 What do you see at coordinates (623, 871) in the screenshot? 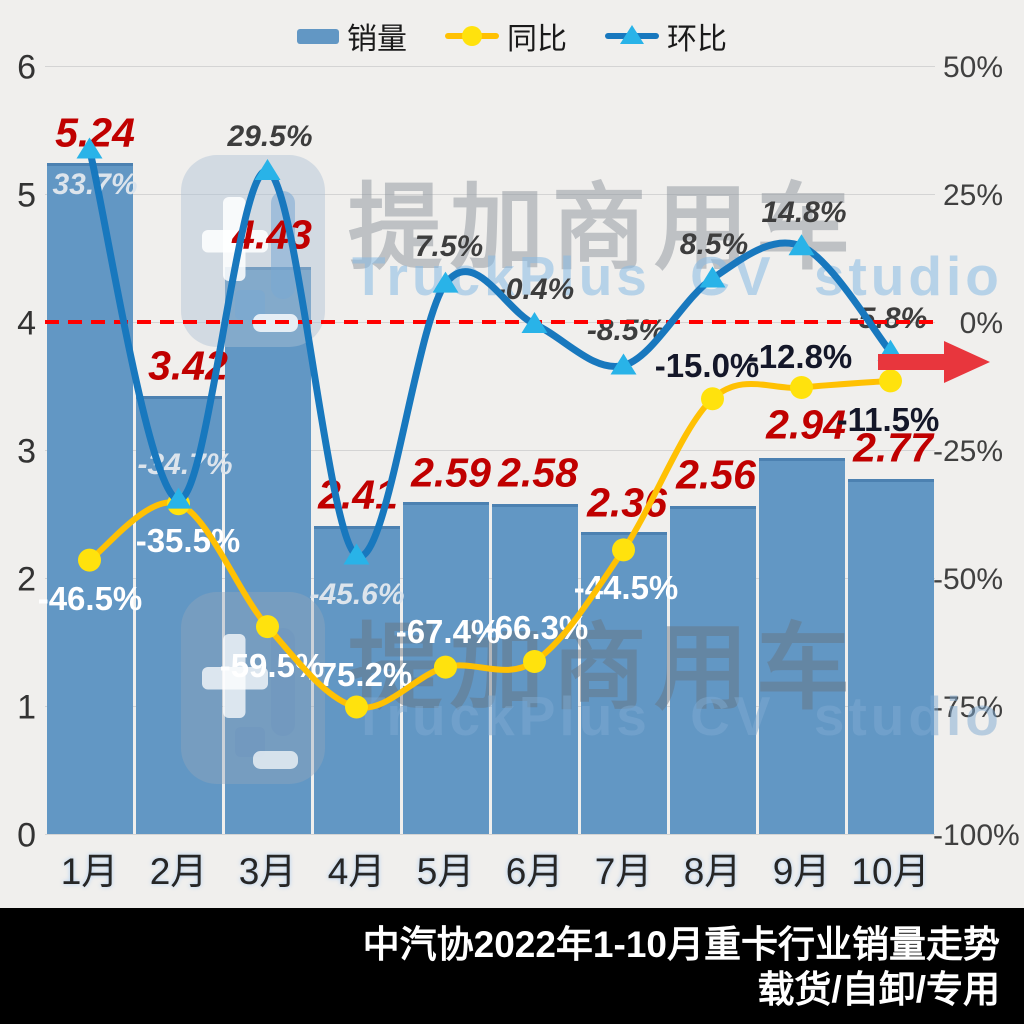
I see `x-axis-label: 7月` at bounding box center [623, 871].